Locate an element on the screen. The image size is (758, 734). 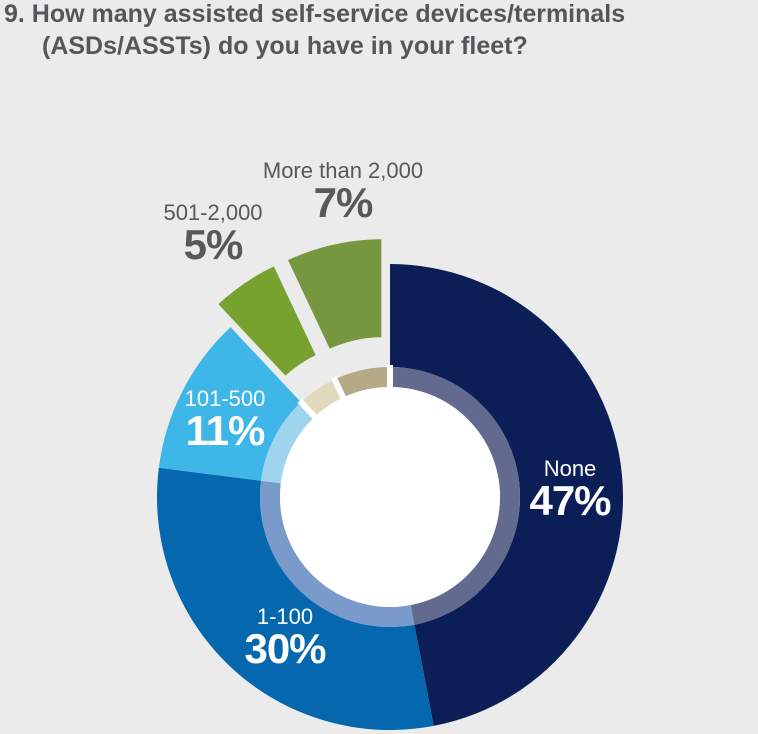
label-none: None 47% is located at coordinates (570, 490).